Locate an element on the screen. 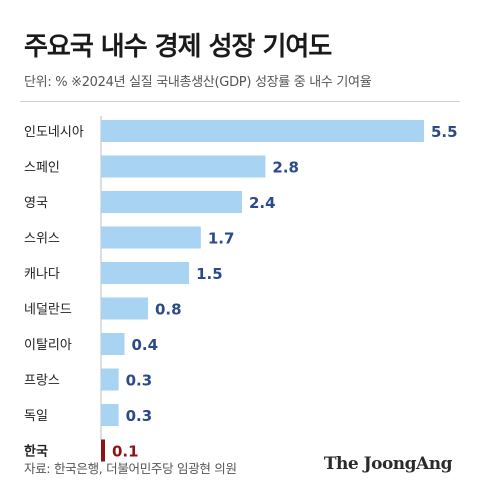 The width and height of the screenshot is (480, 494). bar-r7 is located at coordinates (110, 379).